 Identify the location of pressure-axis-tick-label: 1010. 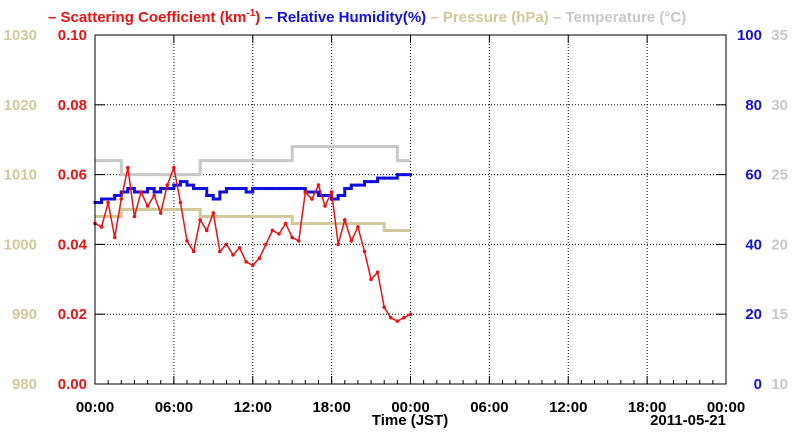
(20, 175).